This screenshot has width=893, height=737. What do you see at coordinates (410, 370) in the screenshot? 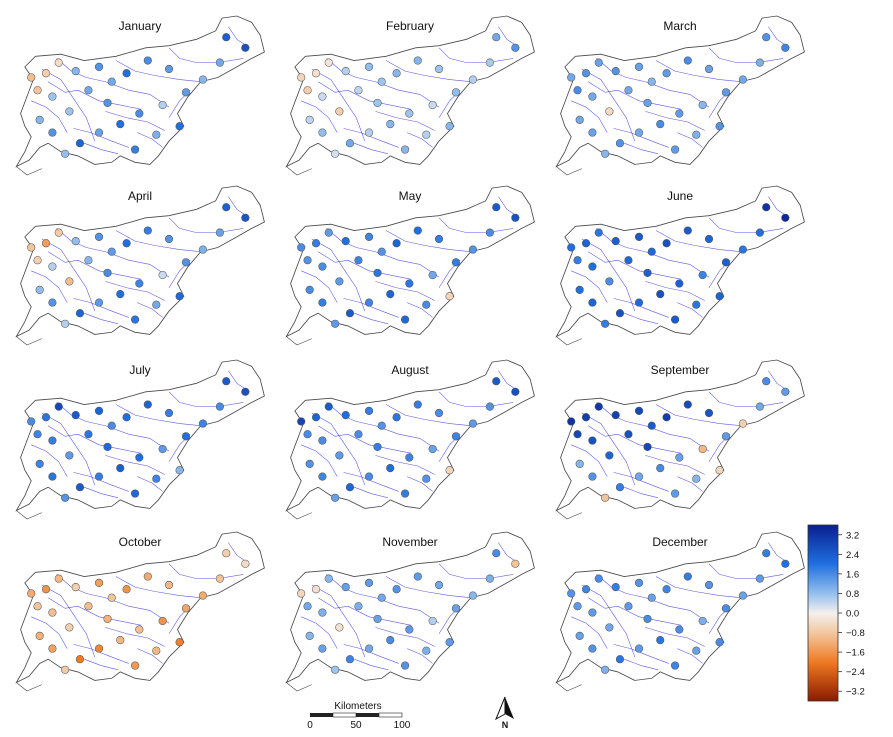
I see `panel-title: August` at bounding box center [410, 370].